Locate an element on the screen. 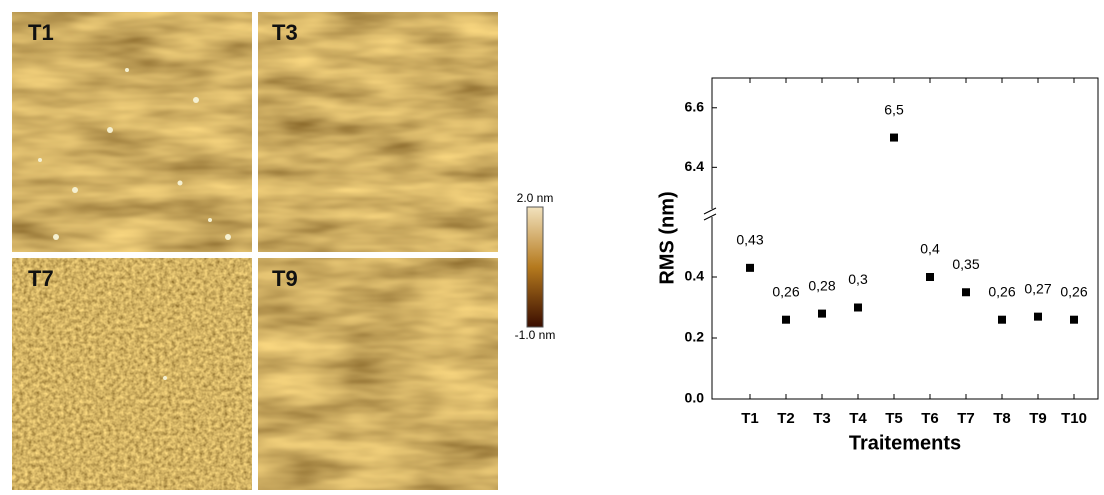 The width and height of the screenshot is (1104, 495). axis-break is located at coordinates (710, 214).